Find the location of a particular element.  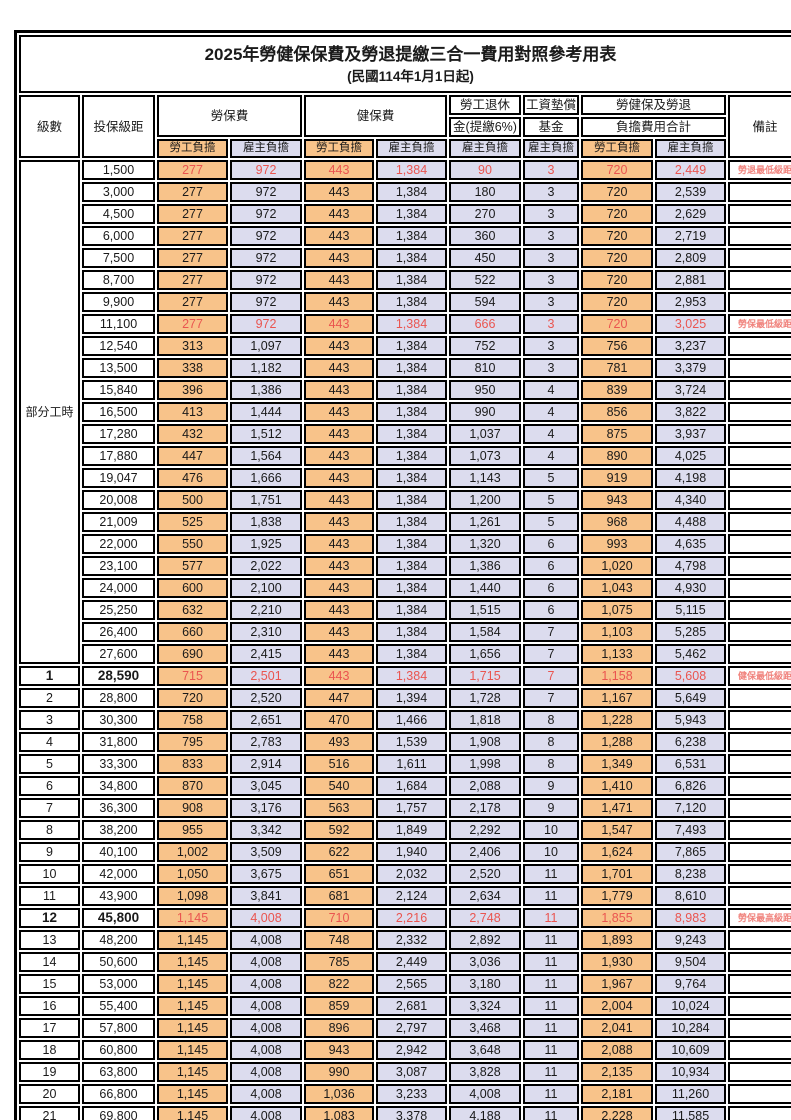

col-header-total-line2: 負擔費用合計 is located at coordinates (653, 127).